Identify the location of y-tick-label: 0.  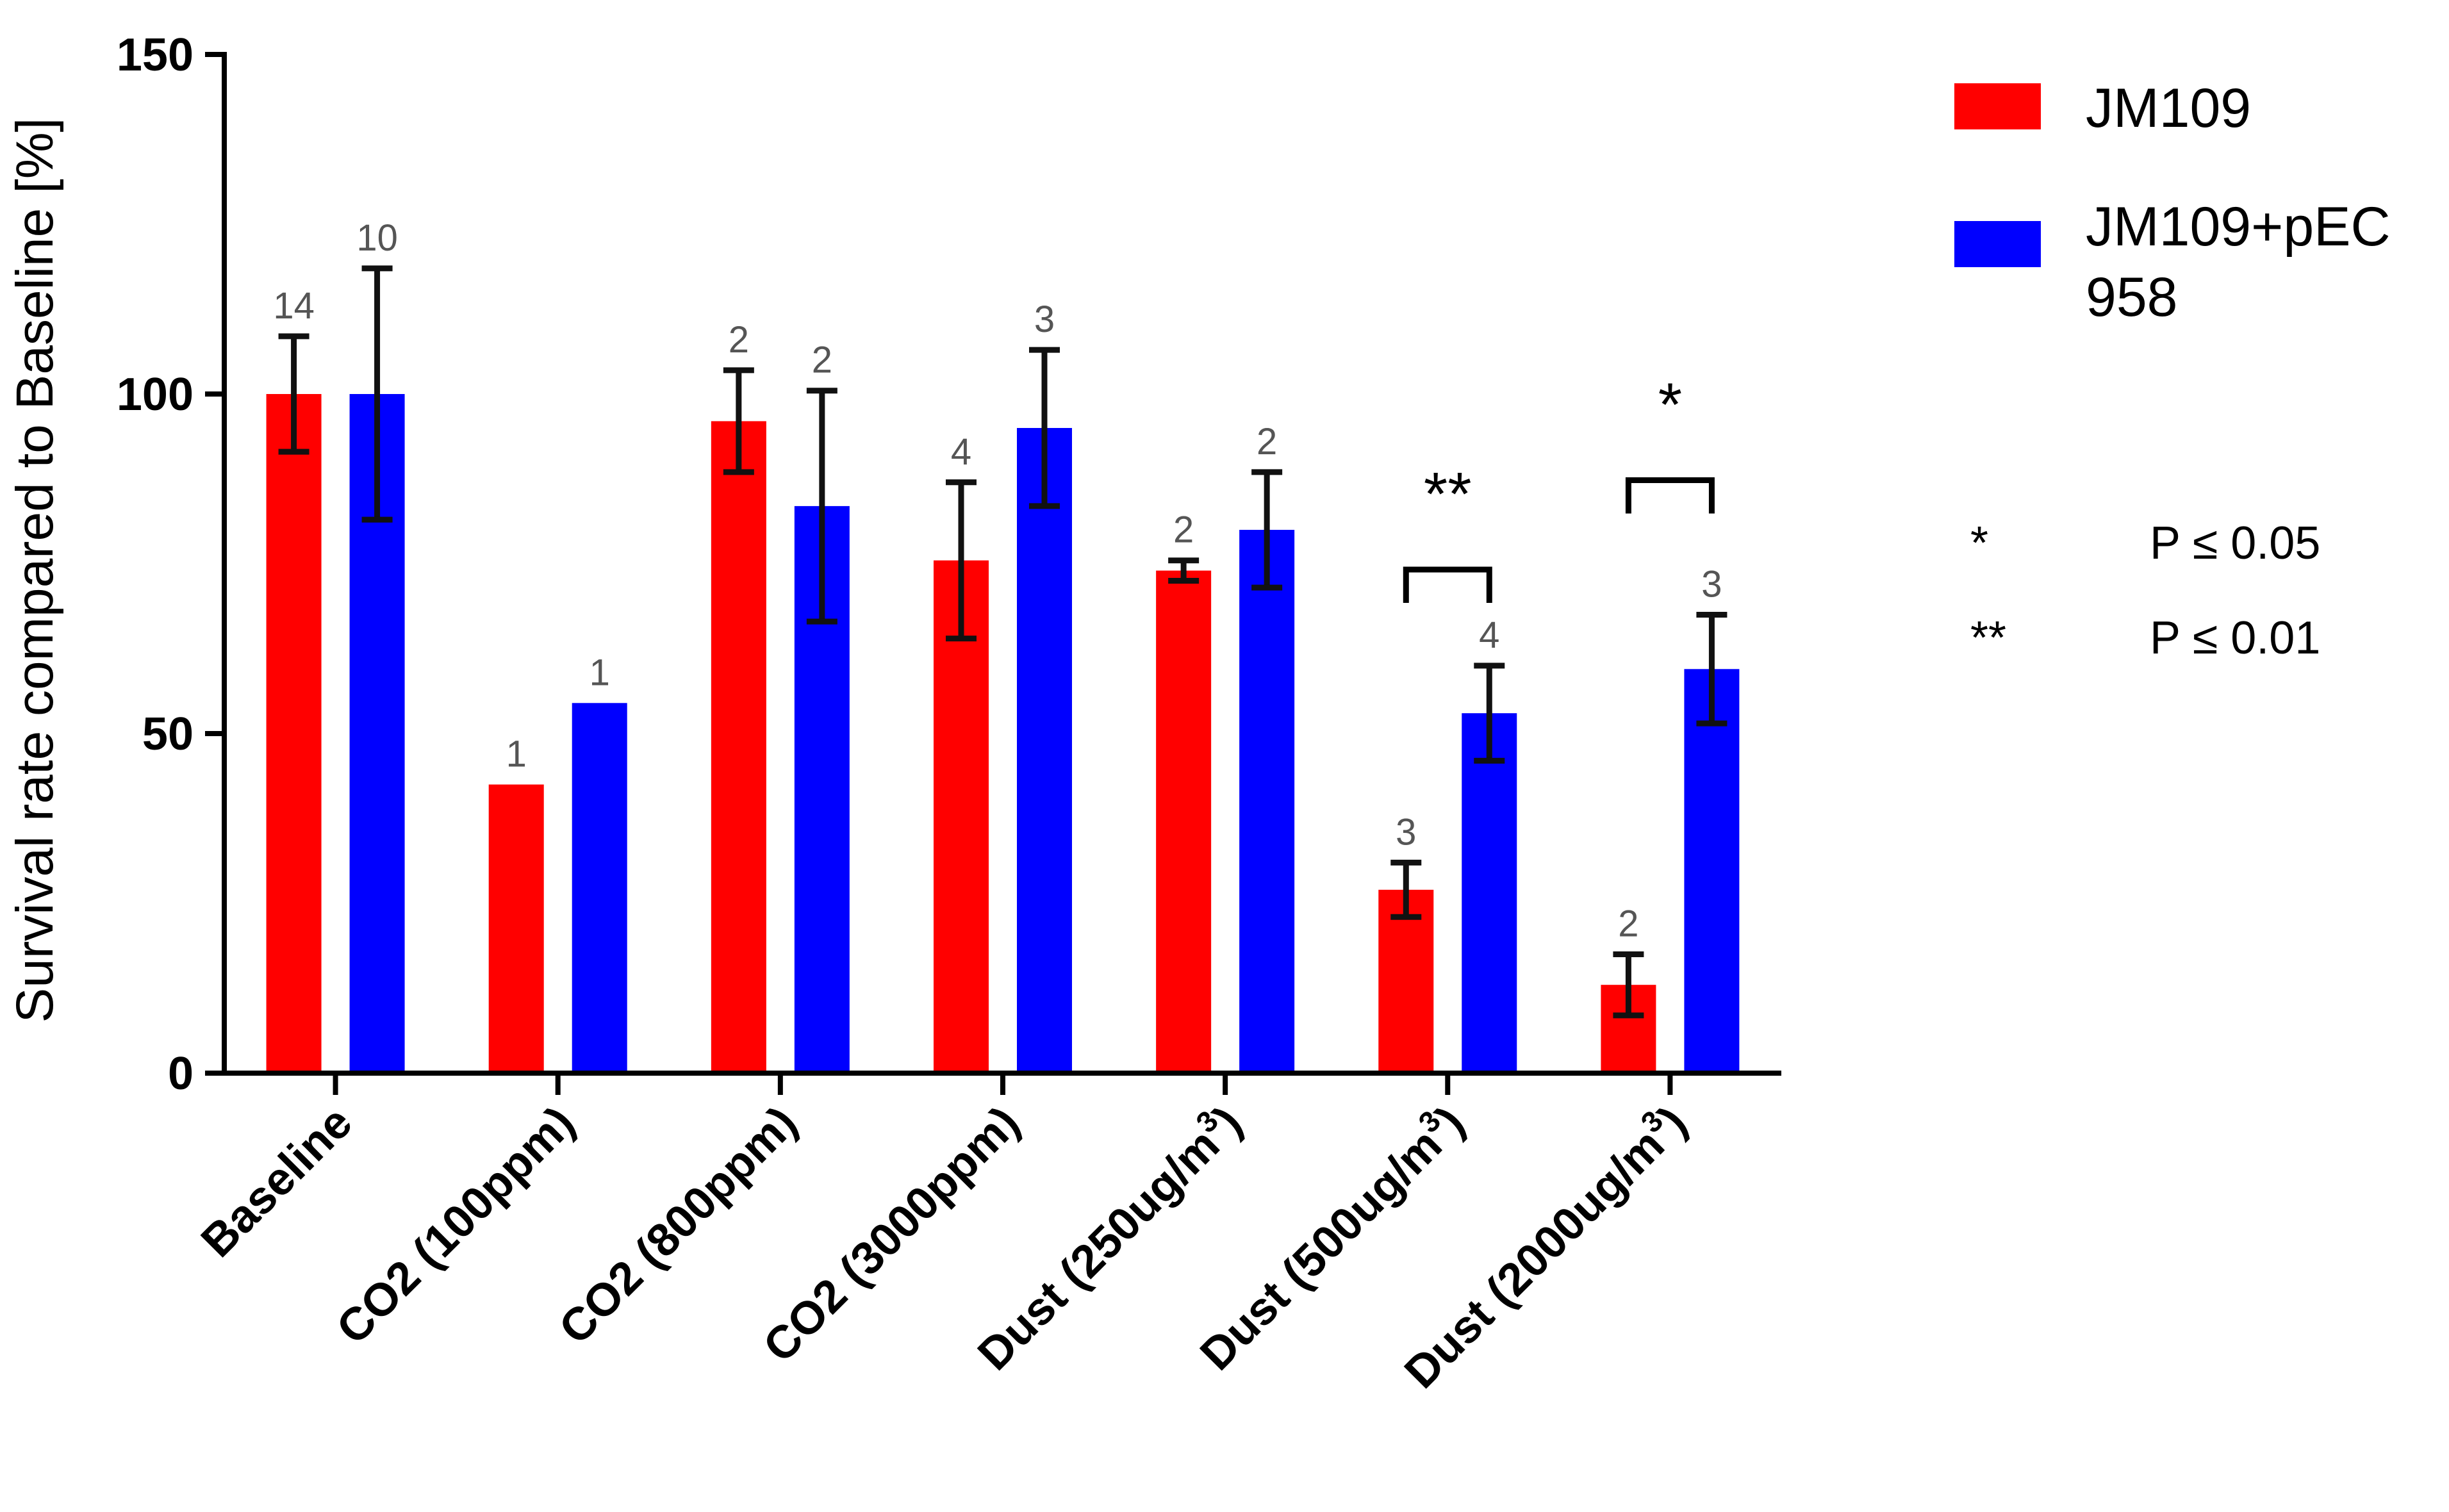
(181, 1073).